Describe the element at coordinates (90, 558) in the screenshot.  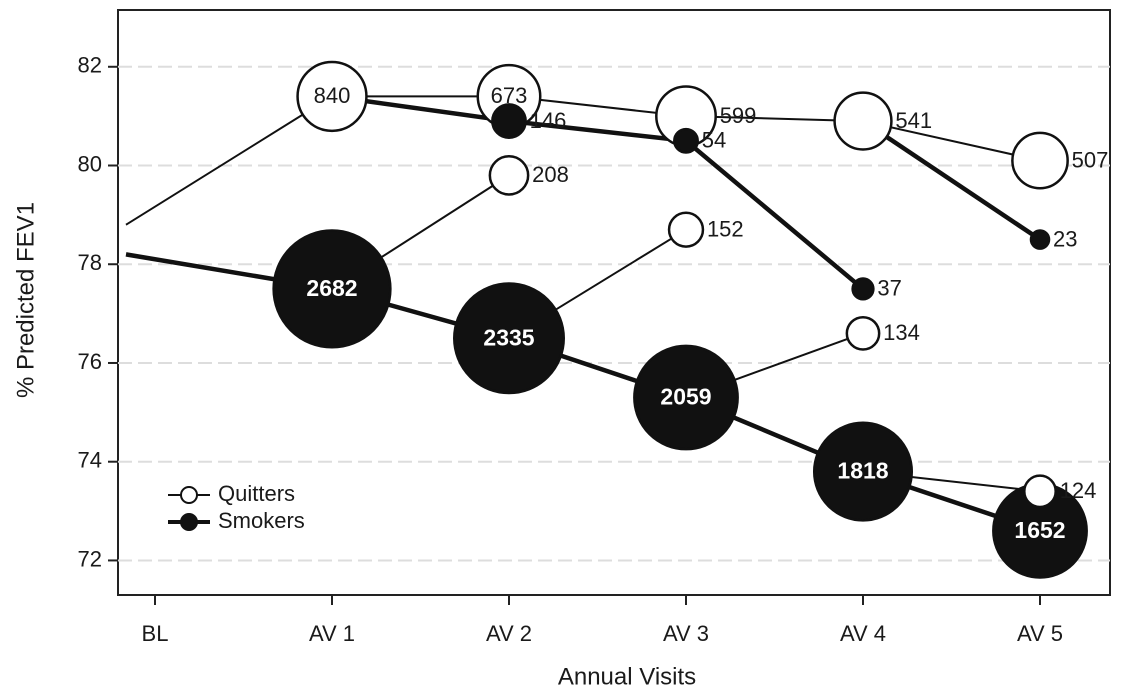
I see `y-tick-label: 72` at that location.